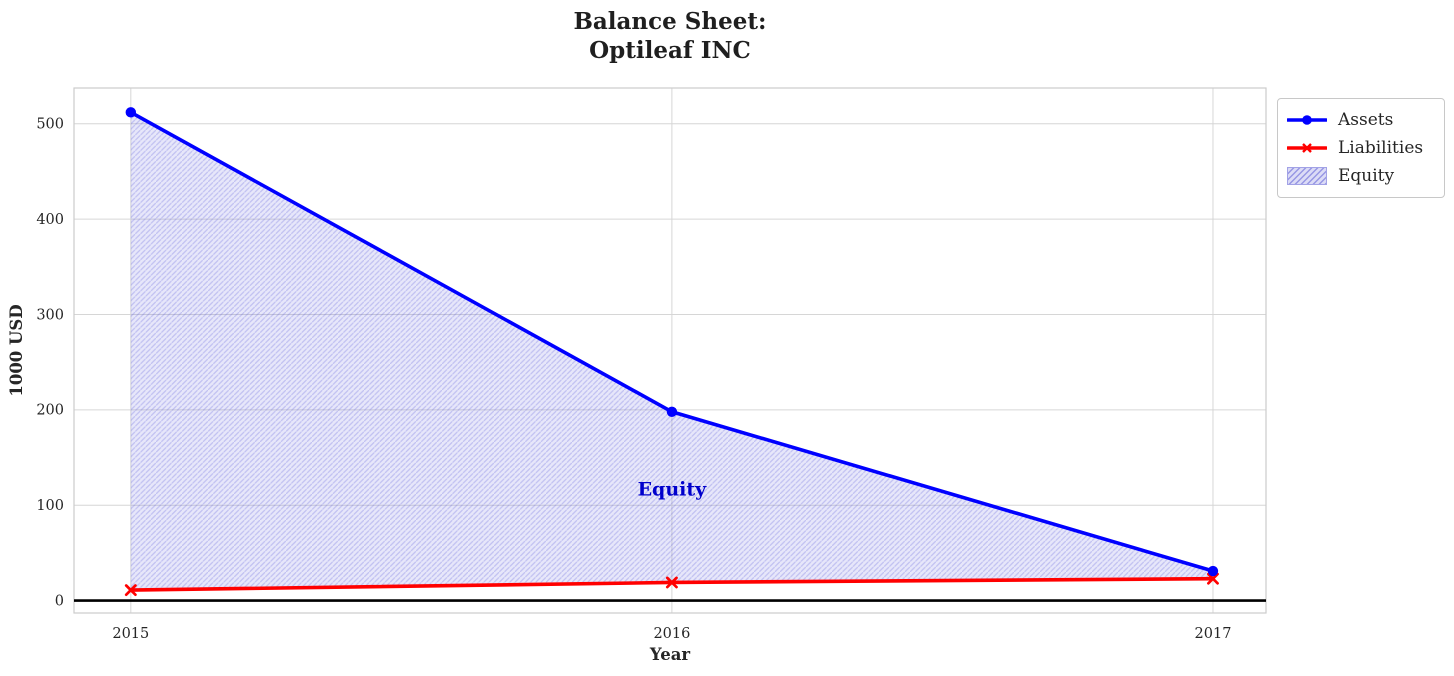  Describe the element at coordinates (59, 601) in the screenshot. I see `svg-text: 0` at that location.